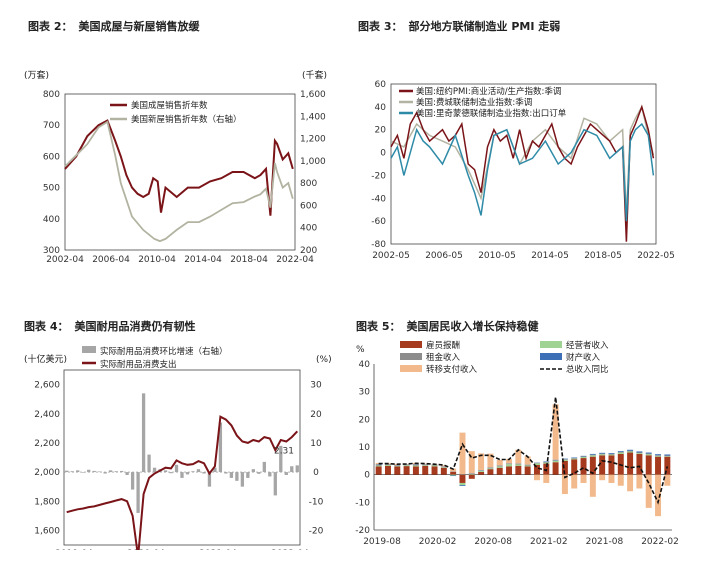 The height and width of the screenshot is (573, 708). What do you see at coordinates (47, 502) in the screenshot?
I see `y-left-tick: 1,800` at bounding box center [47, 502].